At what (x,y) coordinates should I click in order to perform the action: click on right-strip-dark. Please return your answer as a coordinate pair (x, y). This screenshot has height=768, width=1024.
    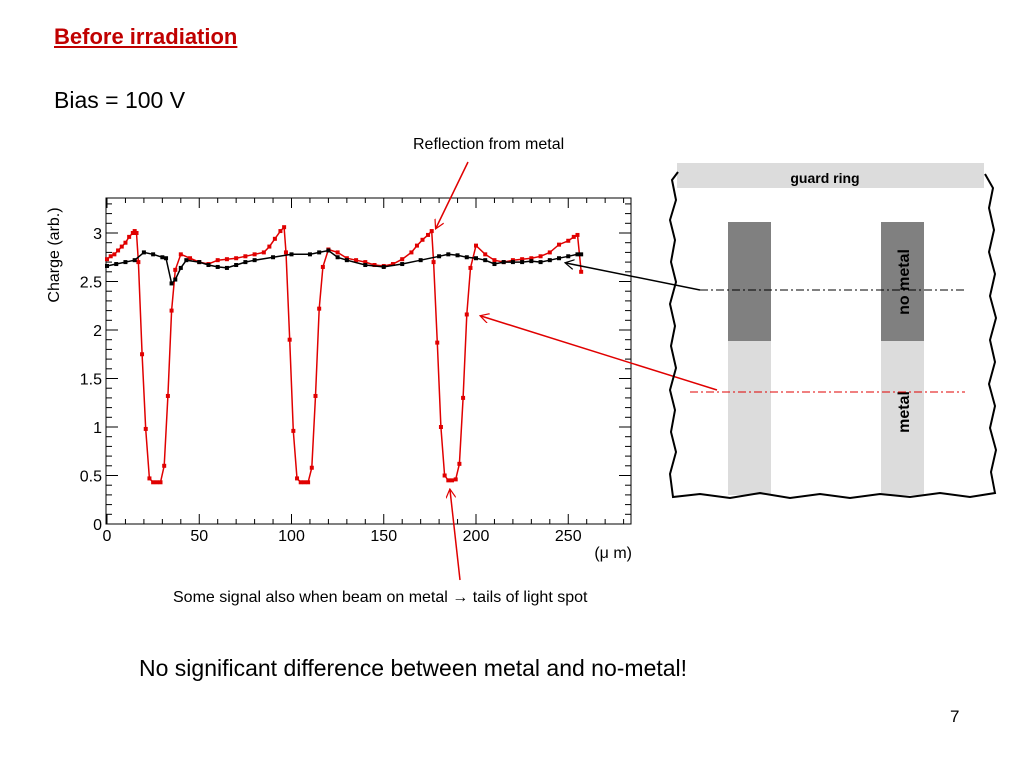
    Looking at the image, I should click on (902, 281).